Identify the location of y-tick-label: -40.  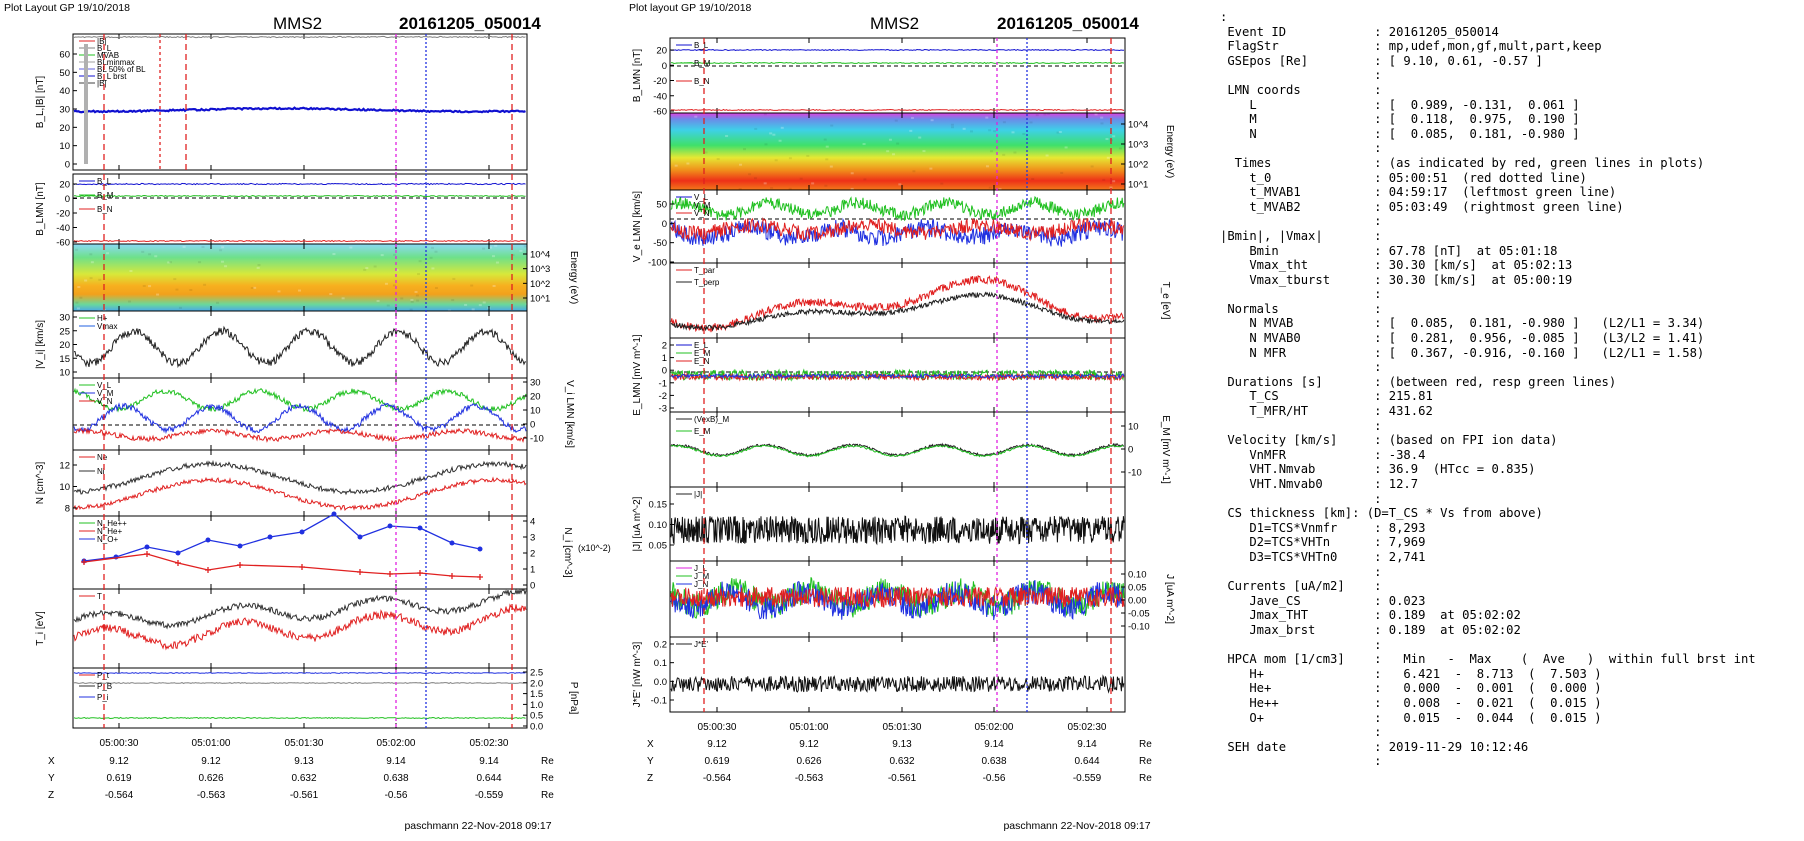
(660, 96).